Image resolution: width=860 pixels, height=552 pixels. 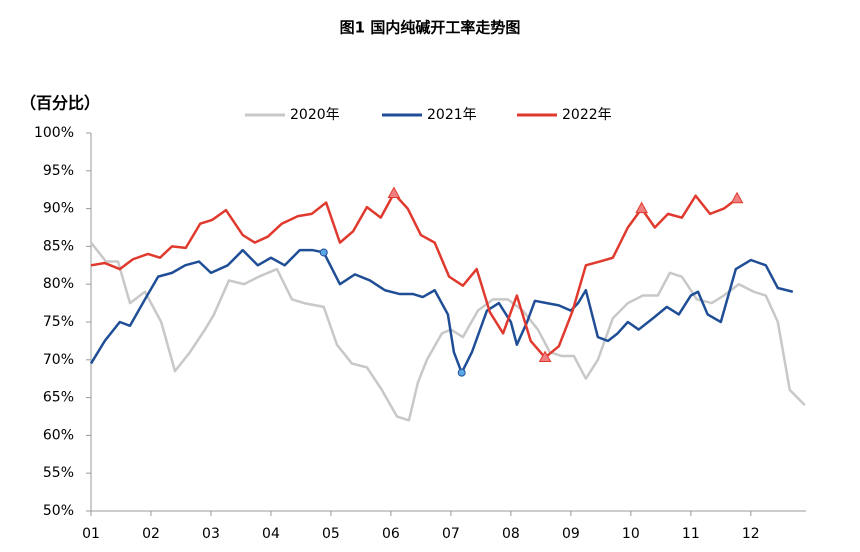 What do you see at coordinates (151, 534) in the screenshot?
I see `x-tick-label: 02` at bounding box center [151, 534].